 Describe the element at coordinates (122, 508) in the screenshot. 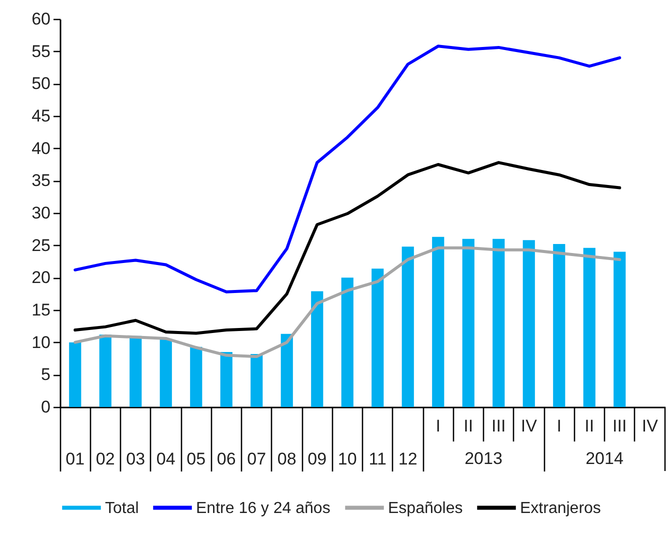

I see `legend-label: Total` at that location.